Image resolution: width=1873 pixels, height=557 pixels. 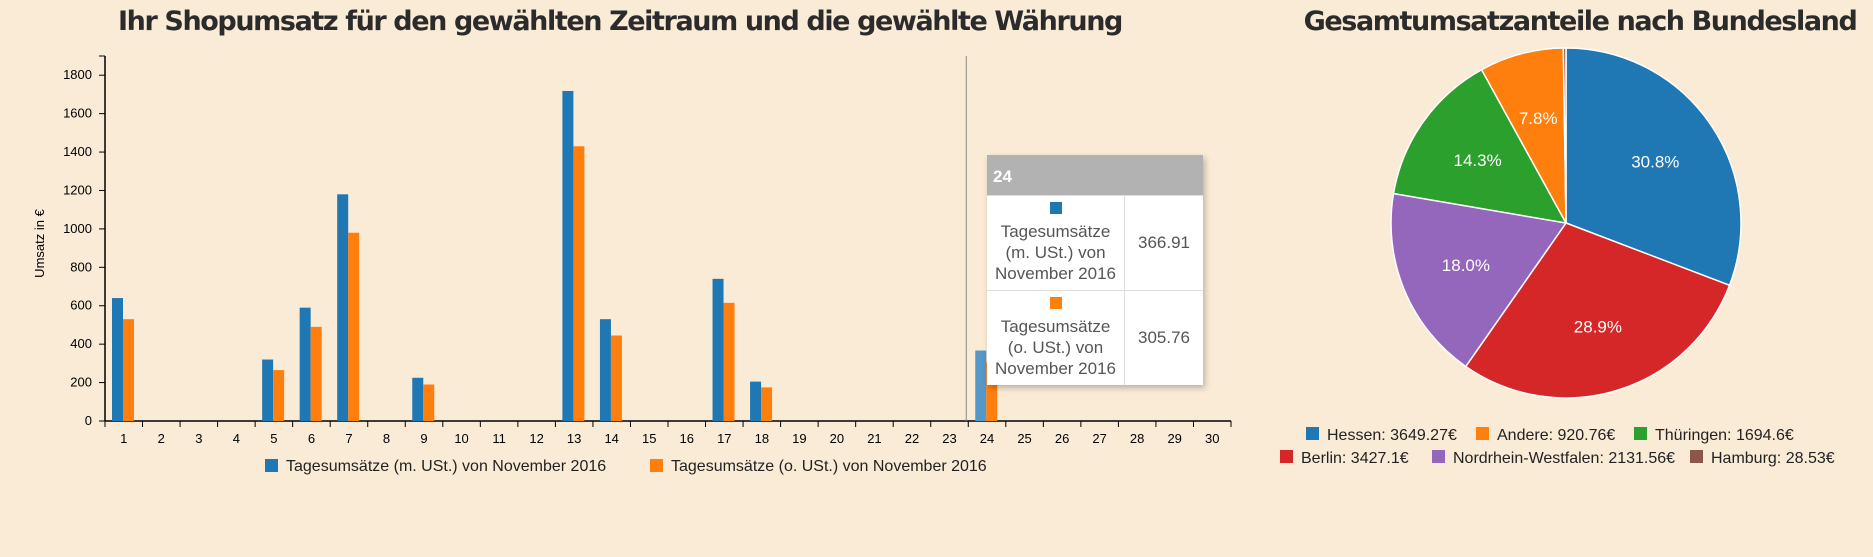 I want to click on y-tick-label: 400, so click(x=81, y=343).